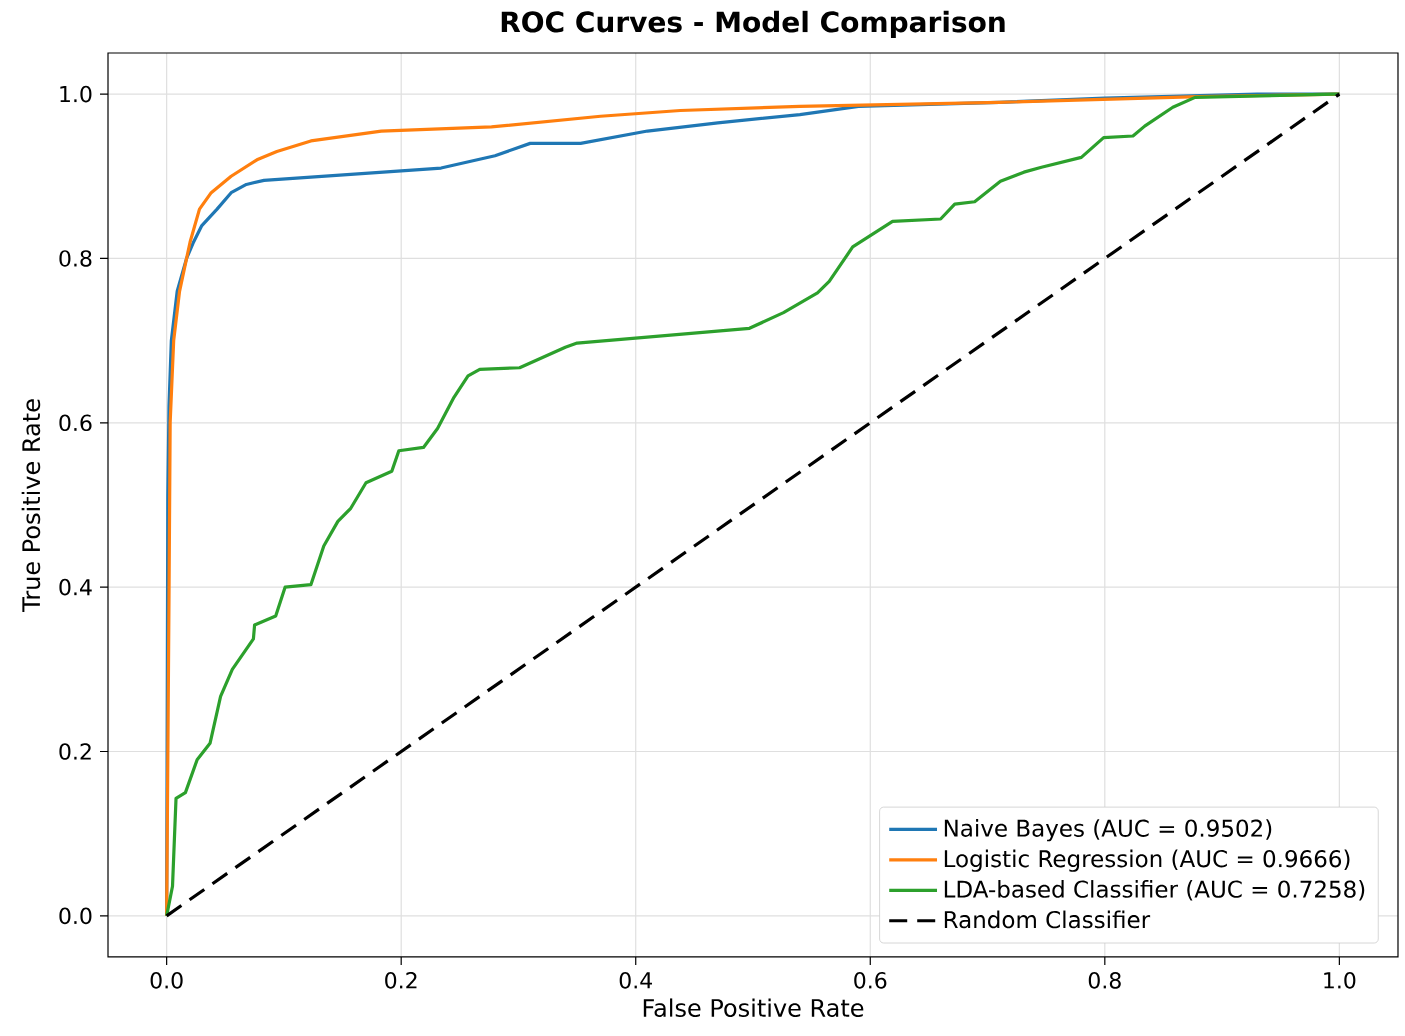  What do you see at coordinates (1147, 860) in the screenshot?
I see `legend-label: Logistic Regression (AUC = 0.9666)` at bounding box center [1147, 860].